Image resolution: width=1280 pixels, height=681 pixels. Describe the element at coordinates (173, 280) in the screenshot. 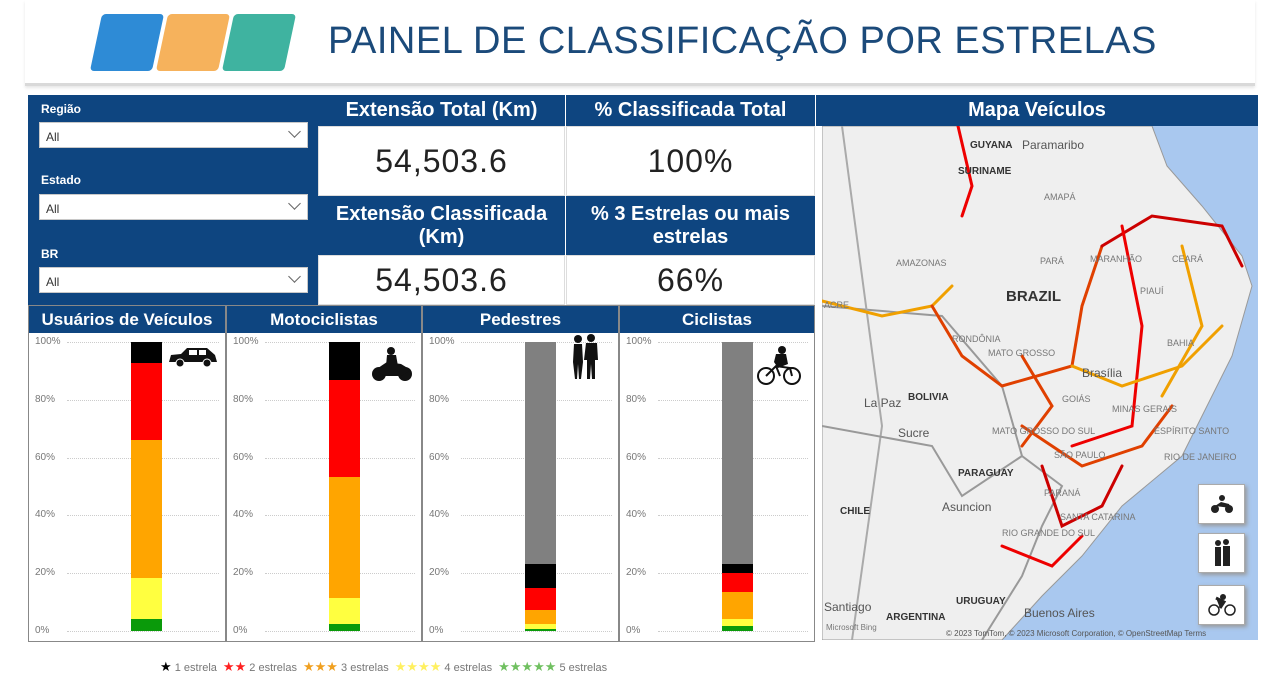

I see `br-dropdown: All` at that location.